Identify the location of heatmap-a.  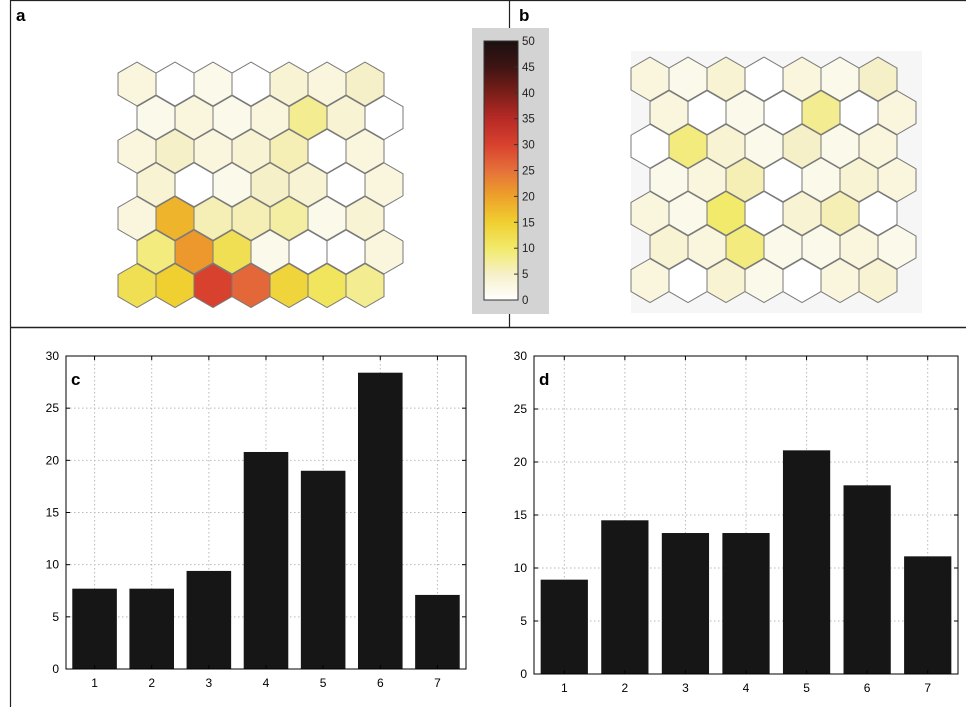
(260, 185).